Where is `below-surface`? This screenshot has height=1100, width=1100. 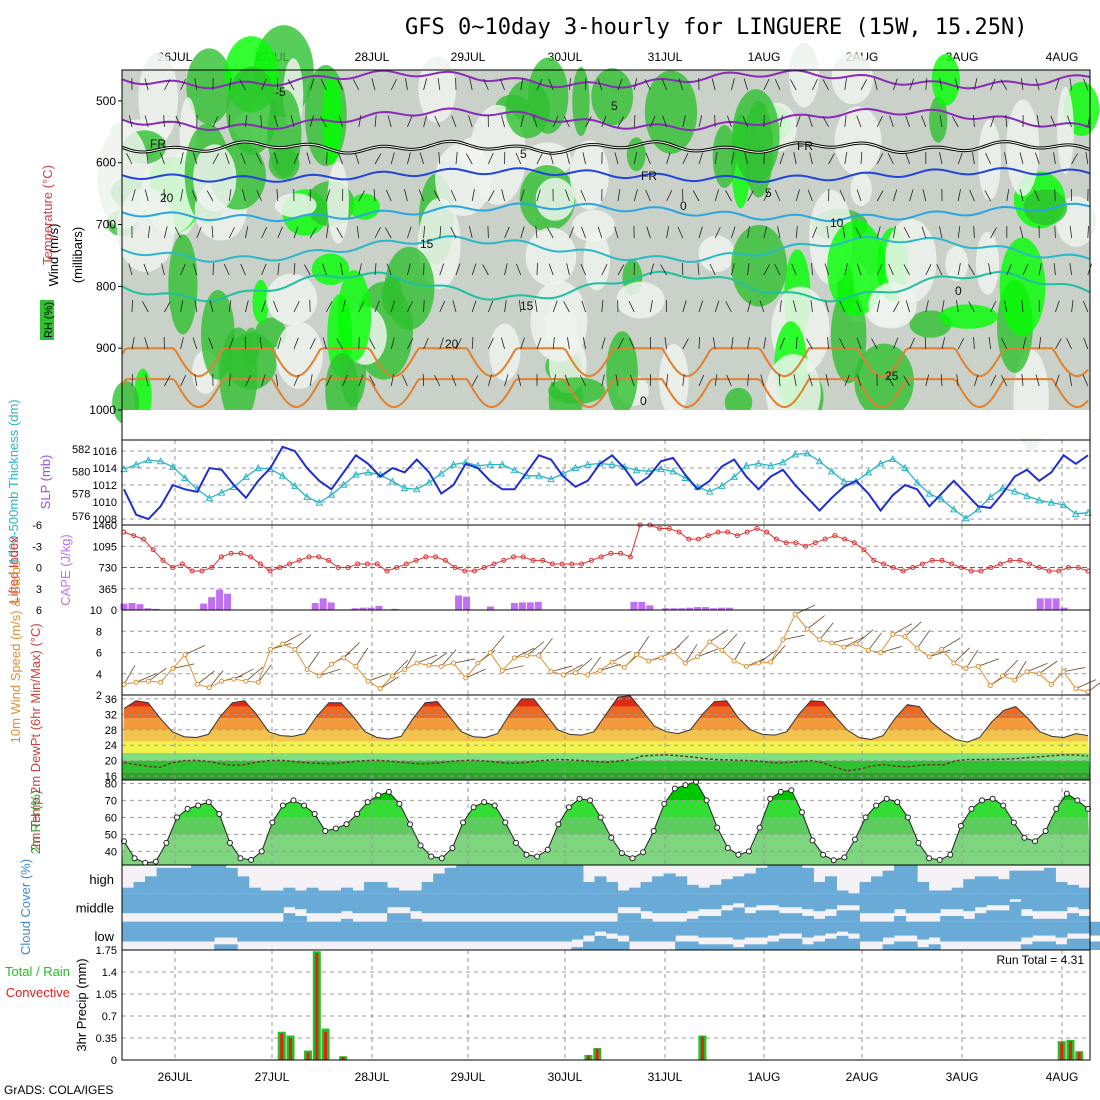 below-surface is located at coordinates (606, 424).